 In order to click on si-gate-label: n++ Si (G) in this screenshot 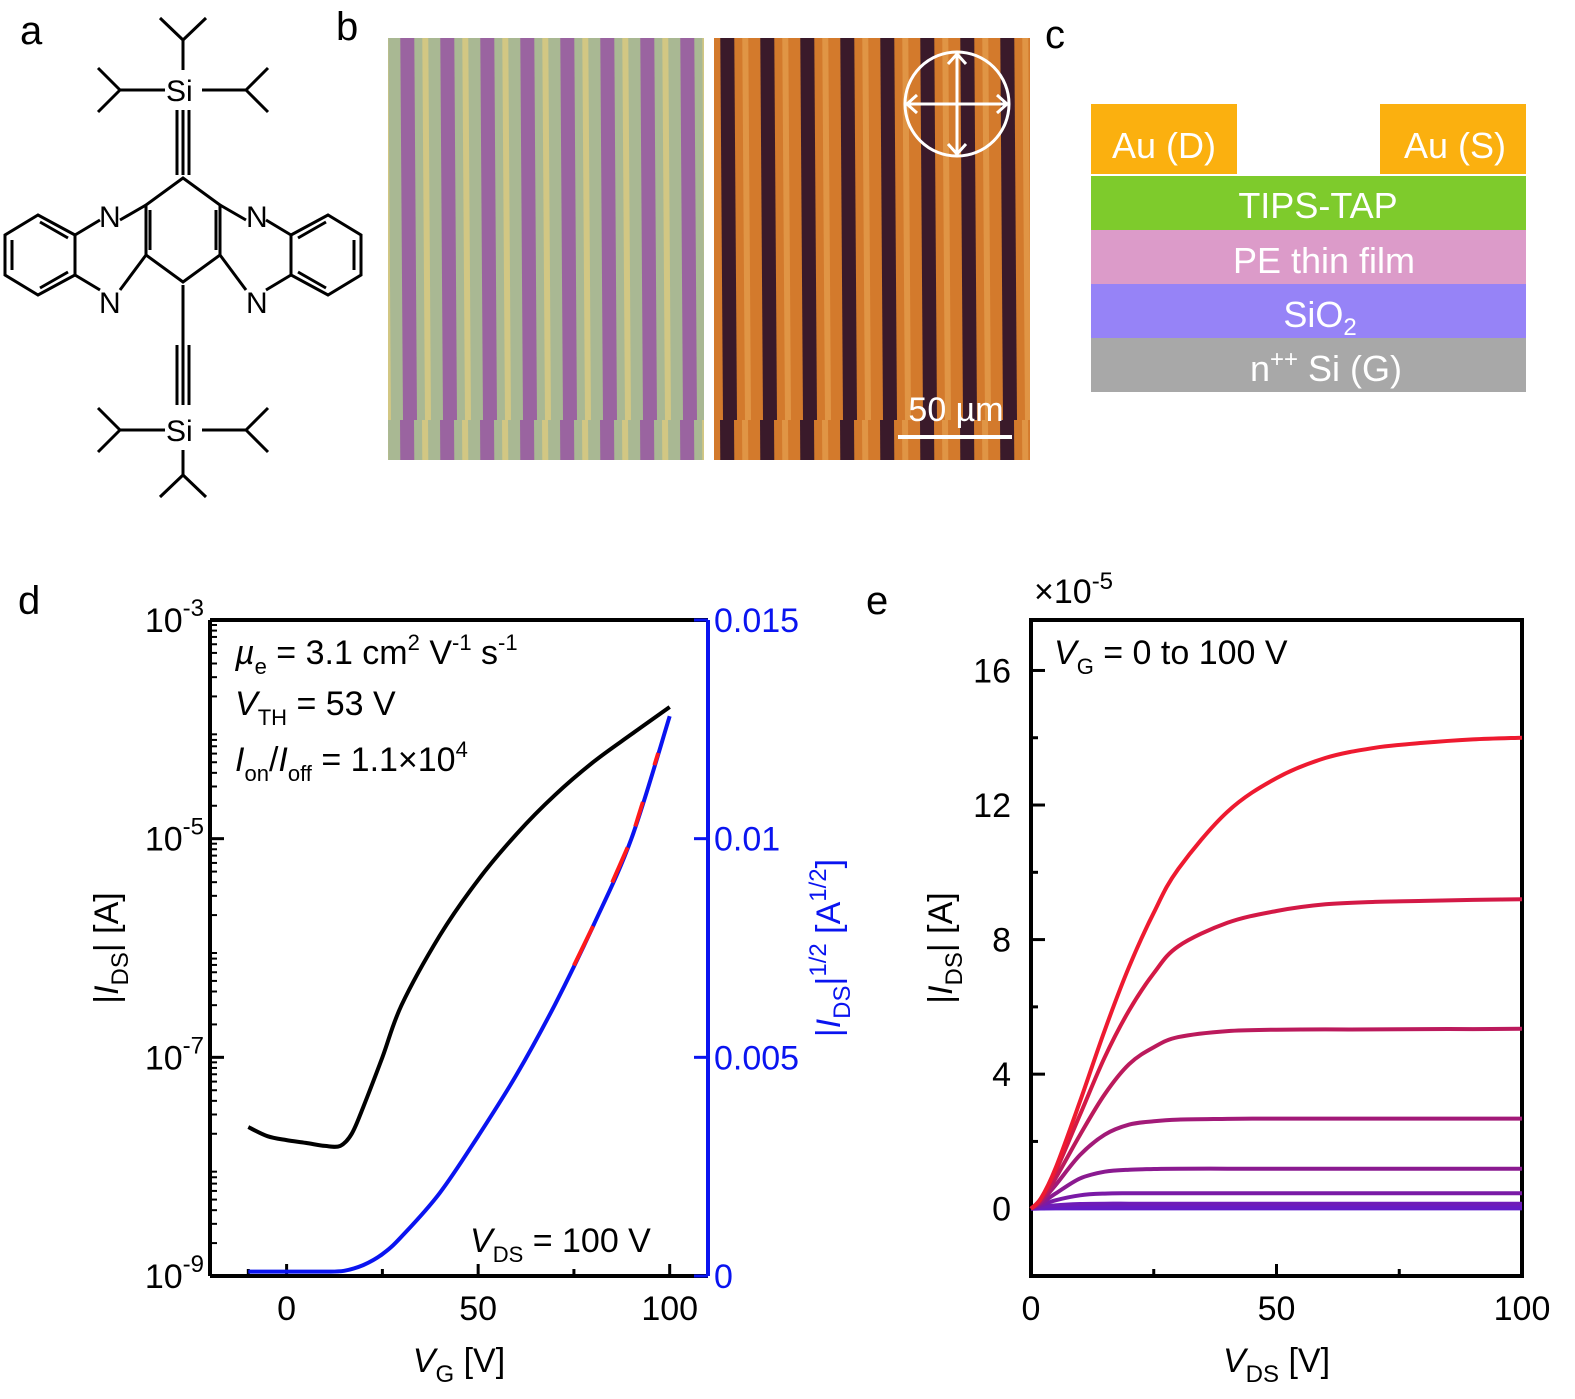, I will do `click(1326, 367)`.